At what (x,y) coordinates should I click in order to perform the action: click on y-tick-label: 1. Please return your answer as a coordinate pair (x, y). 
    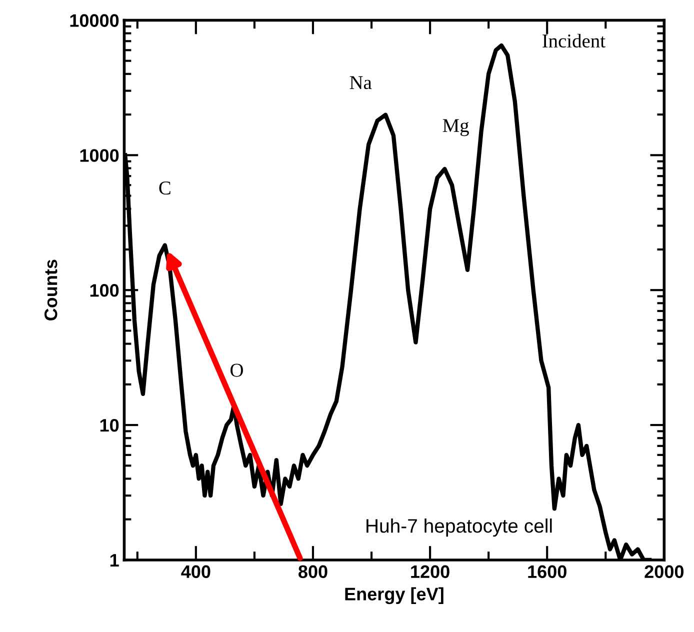
    Looking at the image, I should click on (114, 560).